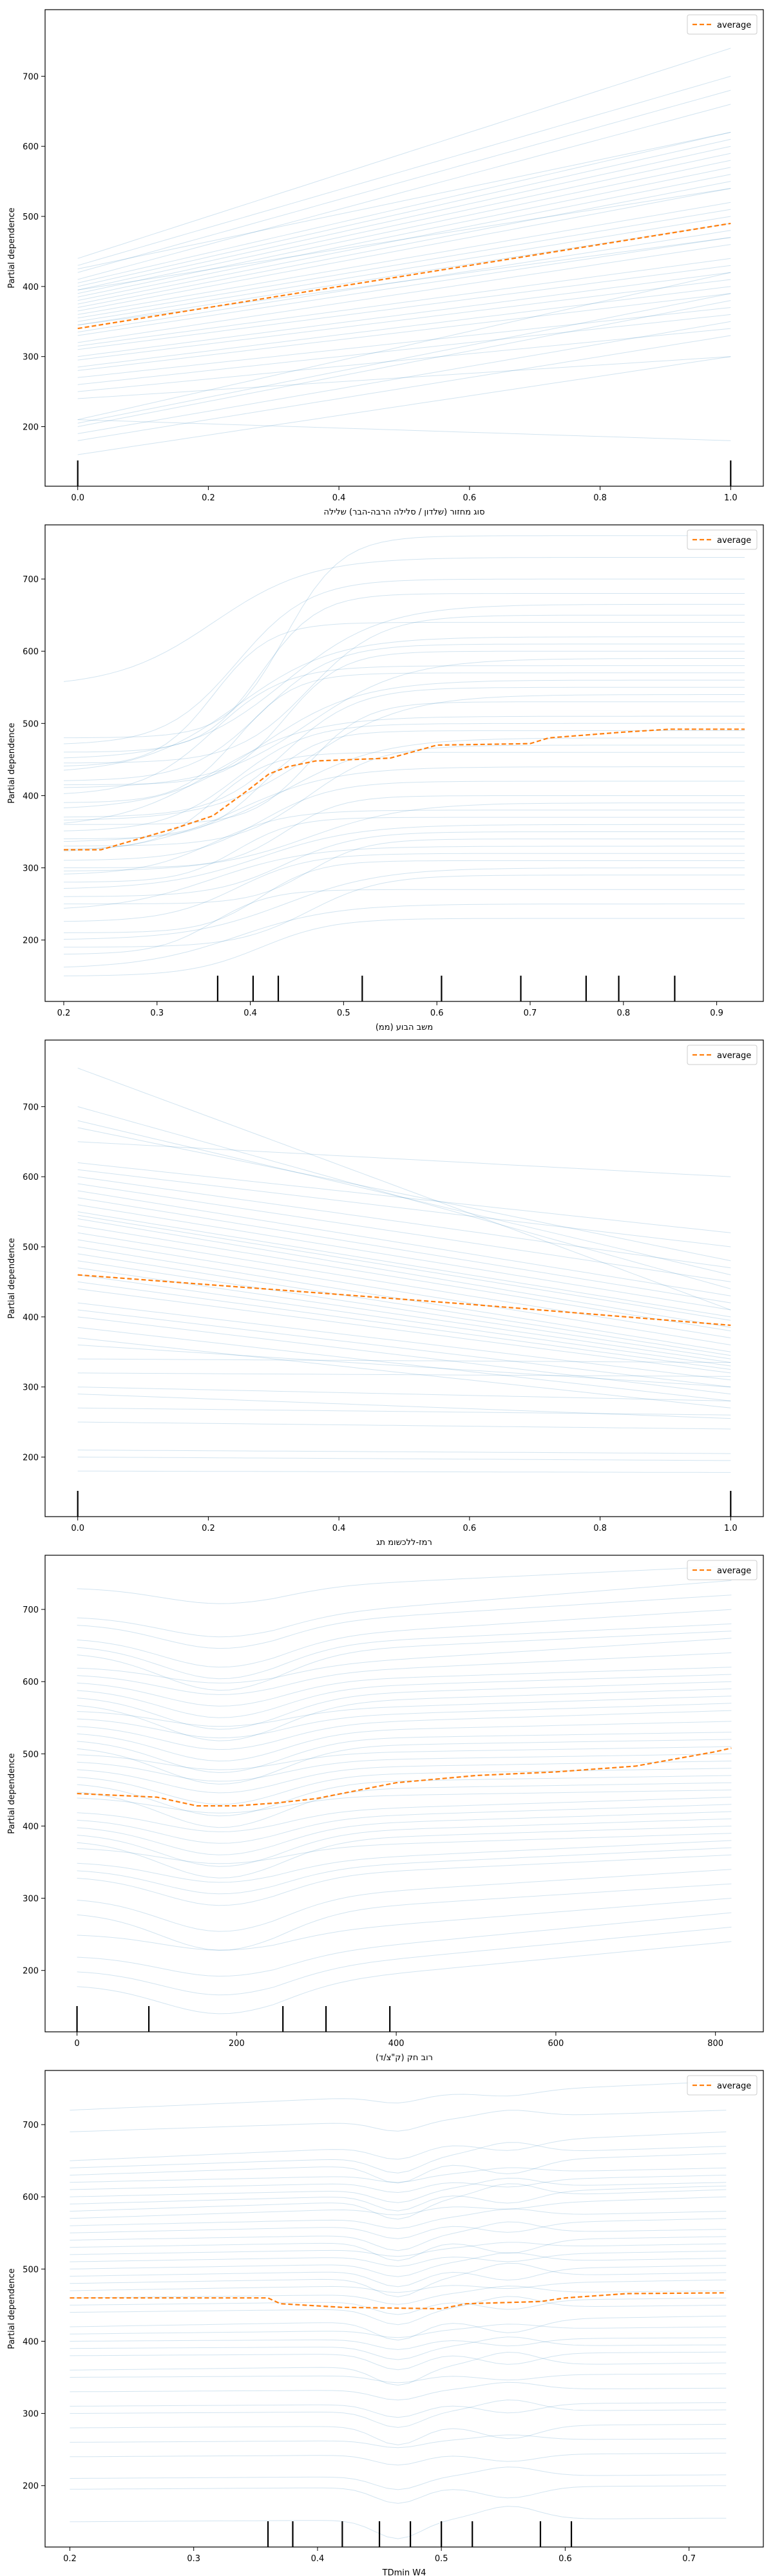  What do you see at coordinates (237, 2044) in the screenshot?
I see `x-tick-label: 200` at bounding box center [237, 2044].